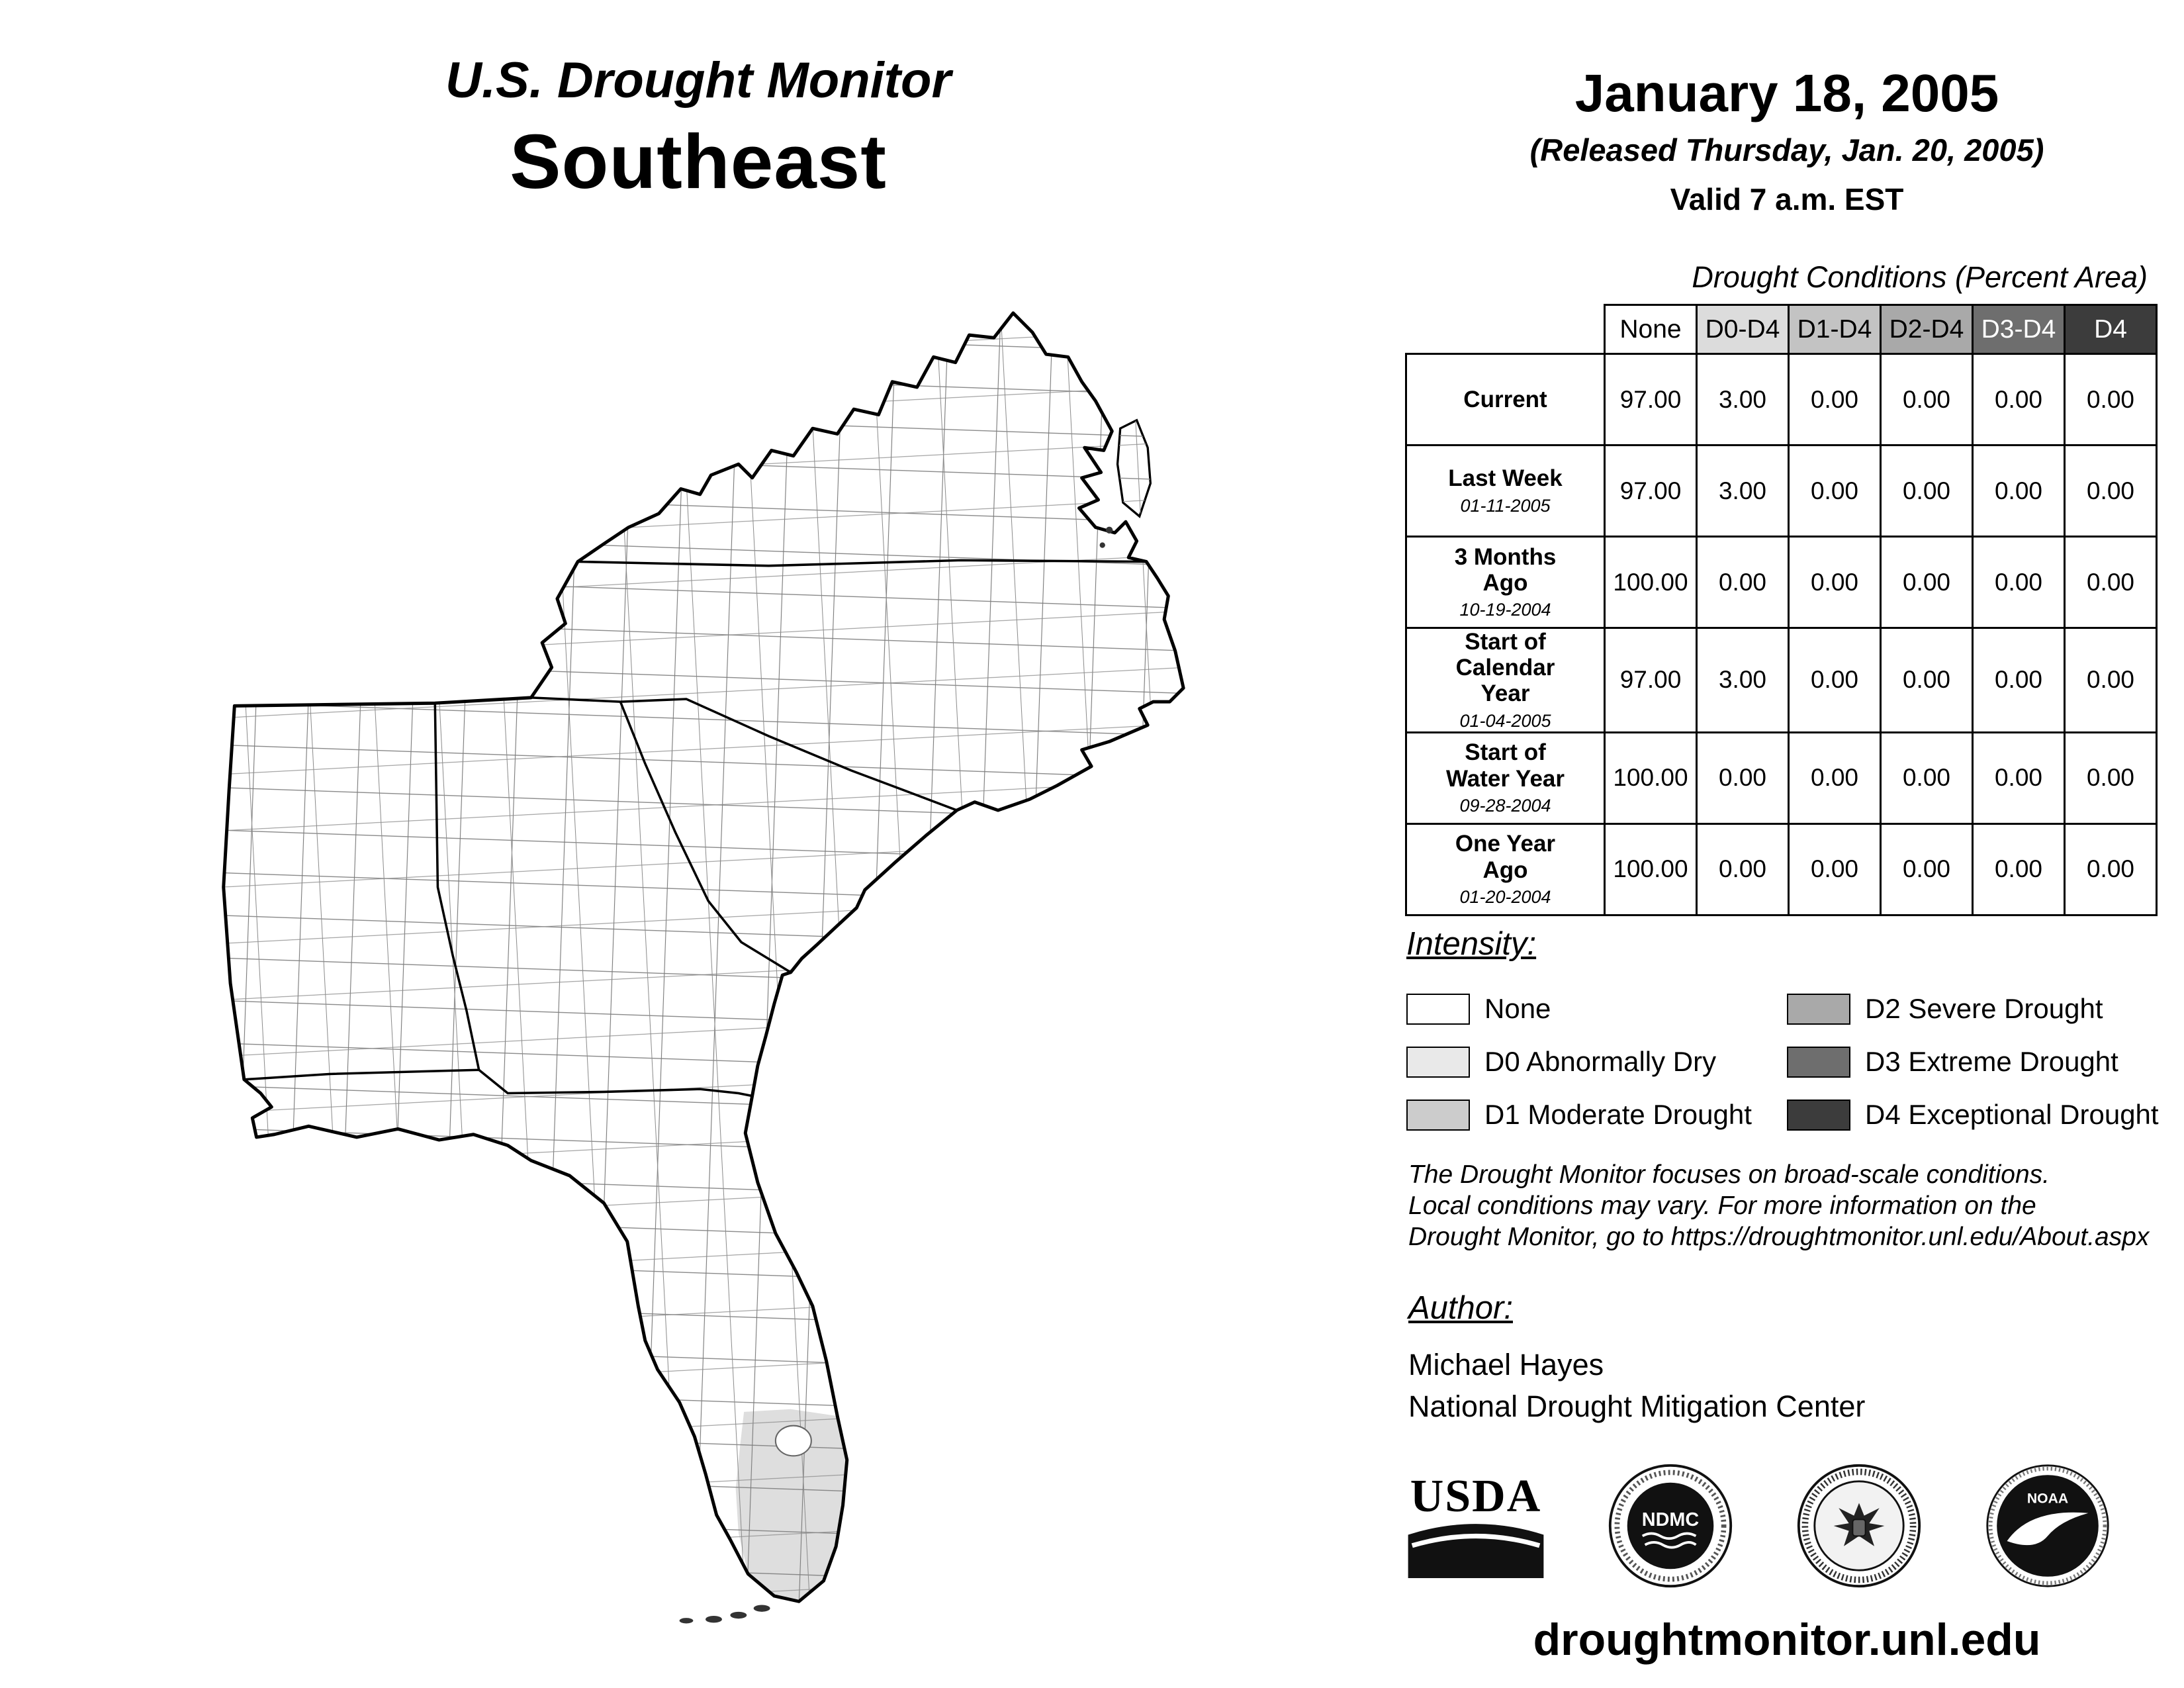 Image resolution: width=2184 pixels, height=1688 pixels. Describe the element at coordinates (1476, 1496) in the screenshot. I see `usda-logo-text: USDA` at that location.